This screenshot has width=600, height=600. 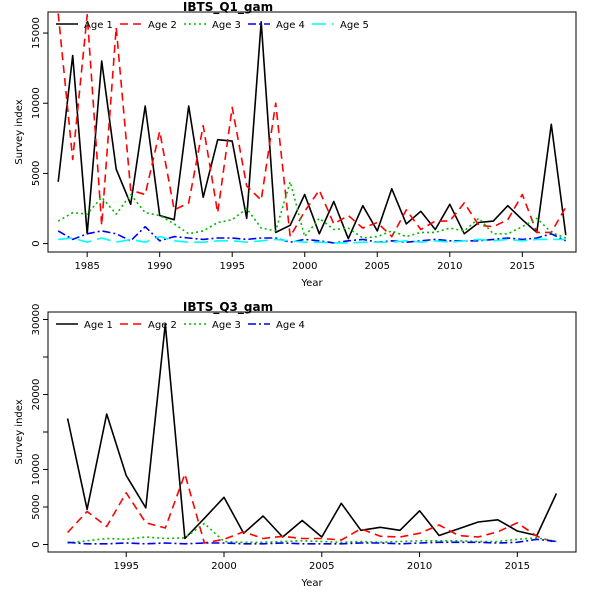 I want to click on y-tick-label: 30000, so click(x=36, y=320).